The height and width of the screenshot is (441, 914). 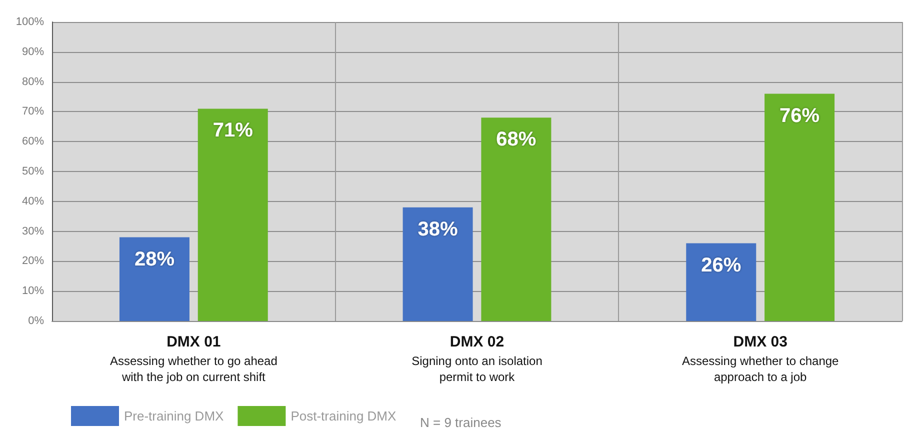 What do you see at coordinates (33, 291) in the screenshot?
I see `y-tick-label: 10%` at bounding box center [33, 291].